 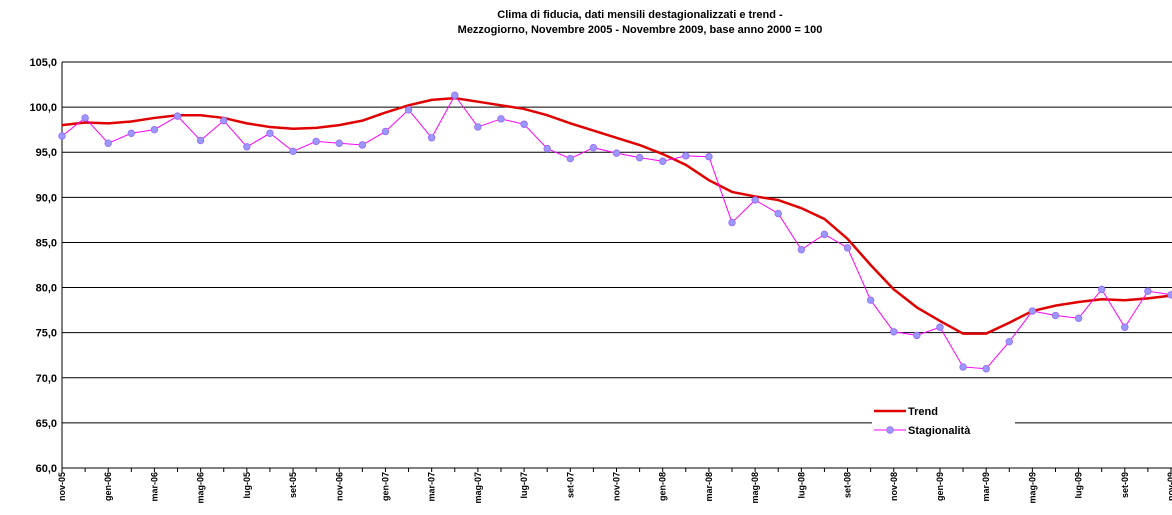 What do you see at coordinates (939, 431) in the screenshot?
I see `legend-label: Stagionalità` at bounding box center [939, 431].